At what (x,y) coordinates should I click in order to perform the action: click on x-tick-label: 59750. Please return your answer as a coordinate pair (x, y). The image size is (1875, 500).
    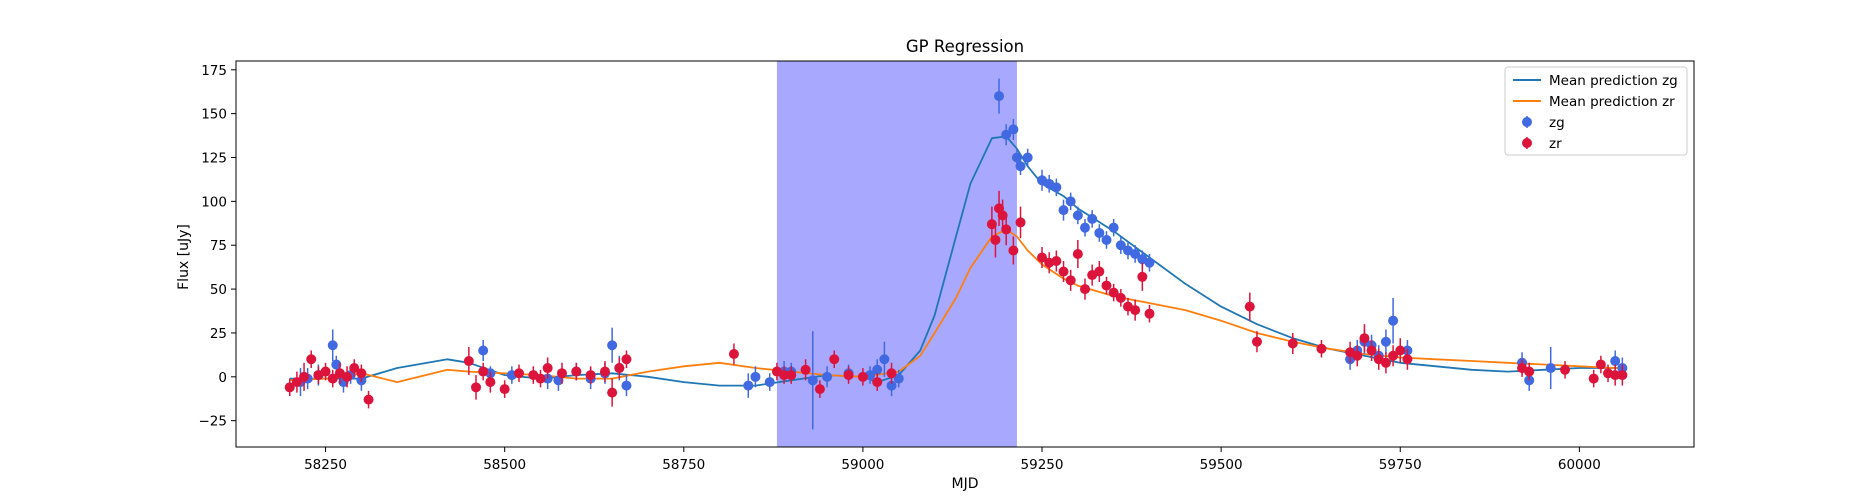
    Looking at the image, I should click on (1400, 465).